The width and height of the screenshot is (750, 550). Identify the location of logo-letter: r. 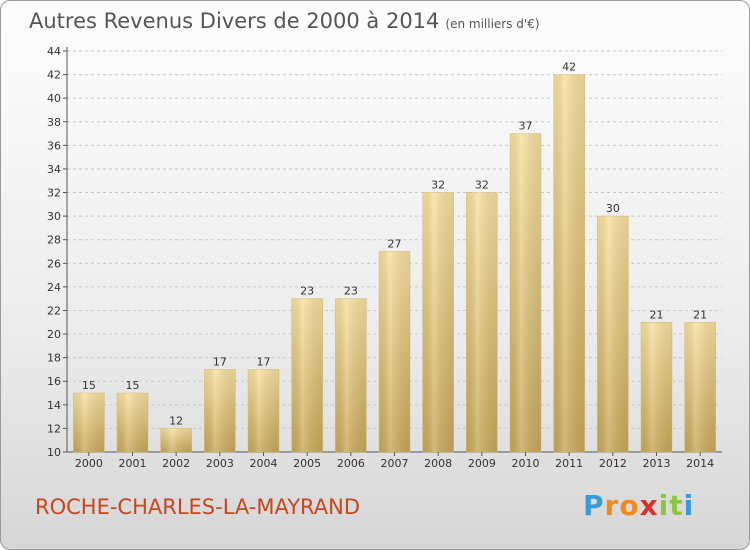
(612, 505).